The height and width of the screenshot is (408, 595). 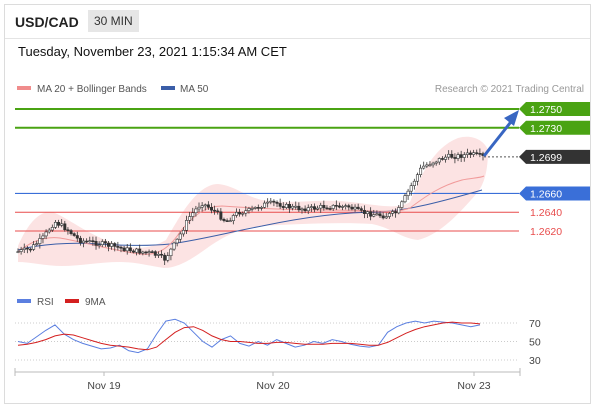 What do you see at coordinates (554, 127) in the screenshot?
I see `price-tag-resistance` at bounding box center [554, 127].